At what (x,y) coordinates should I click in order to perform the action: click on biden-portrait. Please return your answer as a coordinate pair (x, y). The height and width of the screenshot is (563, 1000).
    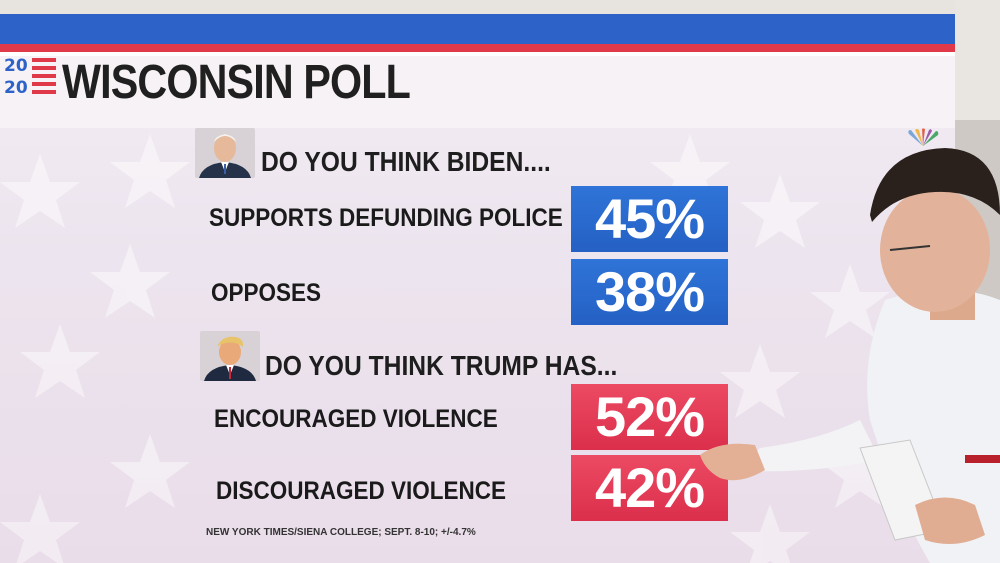
    Looking at the image, I should click on (225, 153).